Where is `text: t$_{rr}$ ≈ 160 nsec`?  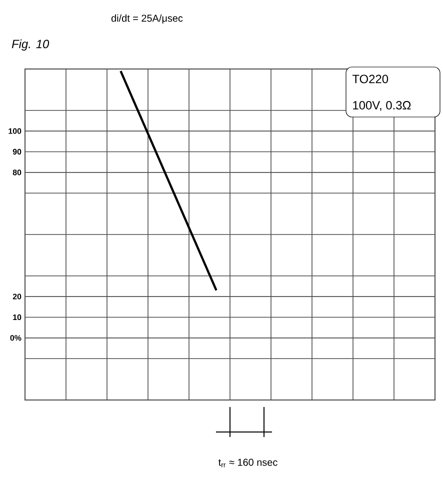 text: t$_{rr}$ ≈ 160 nsec is located at coordinates (248, 463).